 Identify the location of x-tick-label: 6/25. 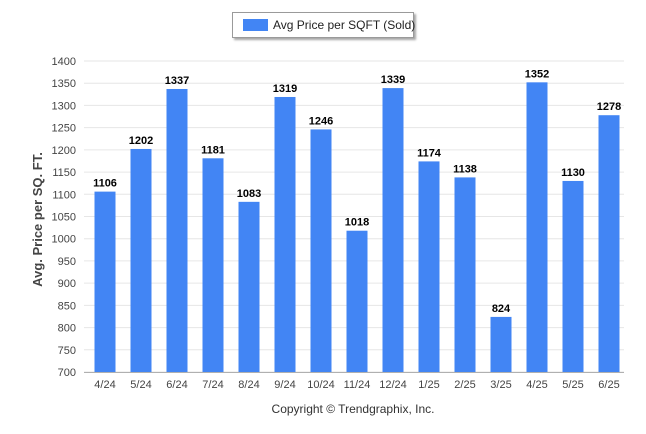
(608, 385).